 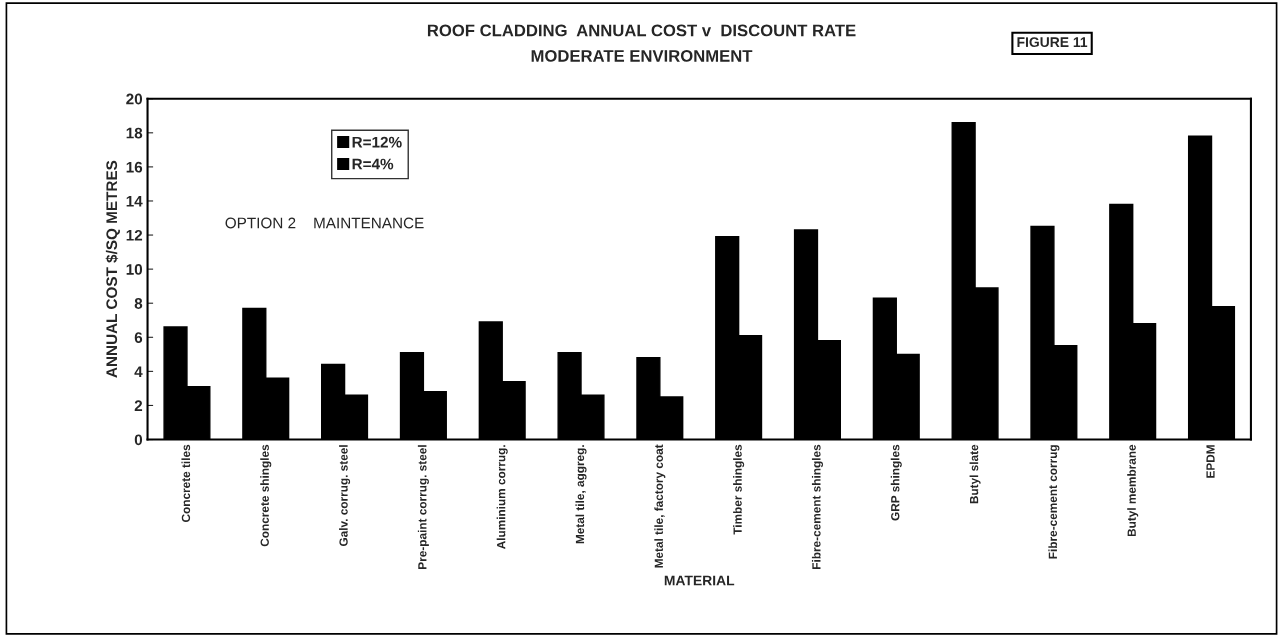 What do you see at coordinates (324, 223) in the screenshot?
I see `annotation: OPTION 2 MAINTENANCE` at bounding box center [324, 223].